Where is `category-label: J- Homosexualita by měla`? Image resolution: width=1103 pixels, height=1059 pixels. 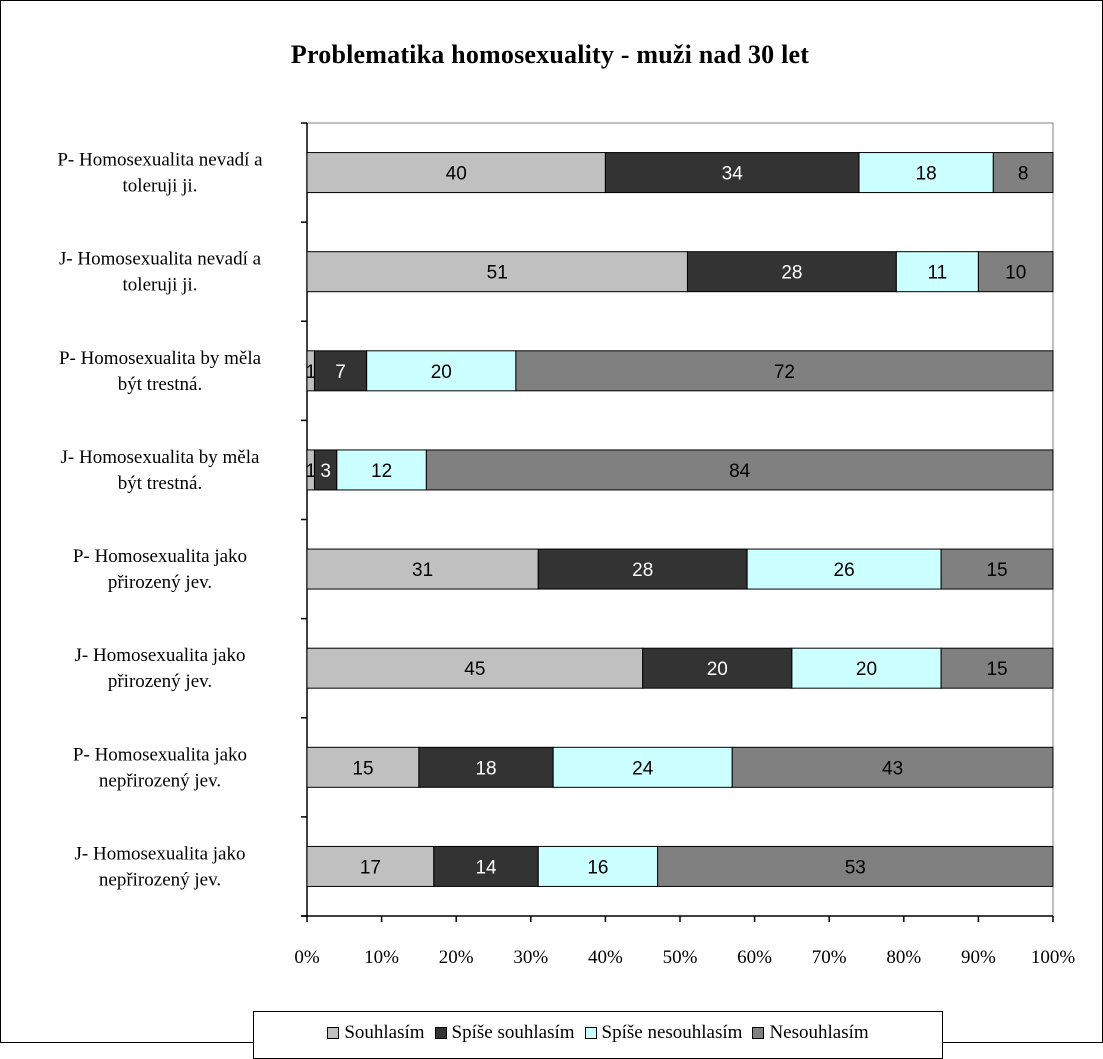
category-label: J- Homosexualita by měla is located at coordinates (160, 457).